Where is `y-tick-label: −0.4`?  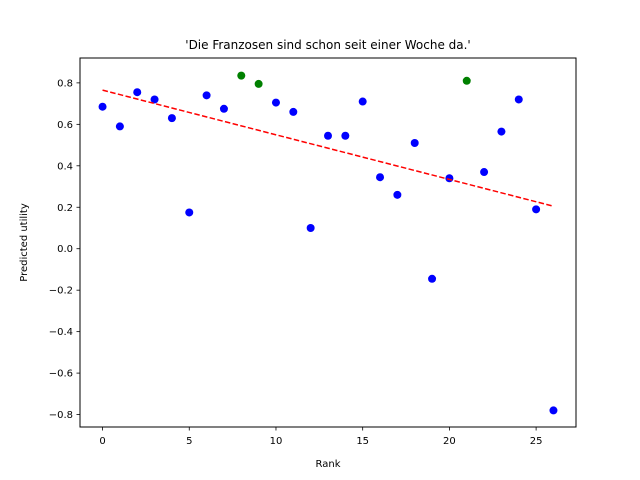 y-tick-label: −0.4 is located at coordinates (61, 332).